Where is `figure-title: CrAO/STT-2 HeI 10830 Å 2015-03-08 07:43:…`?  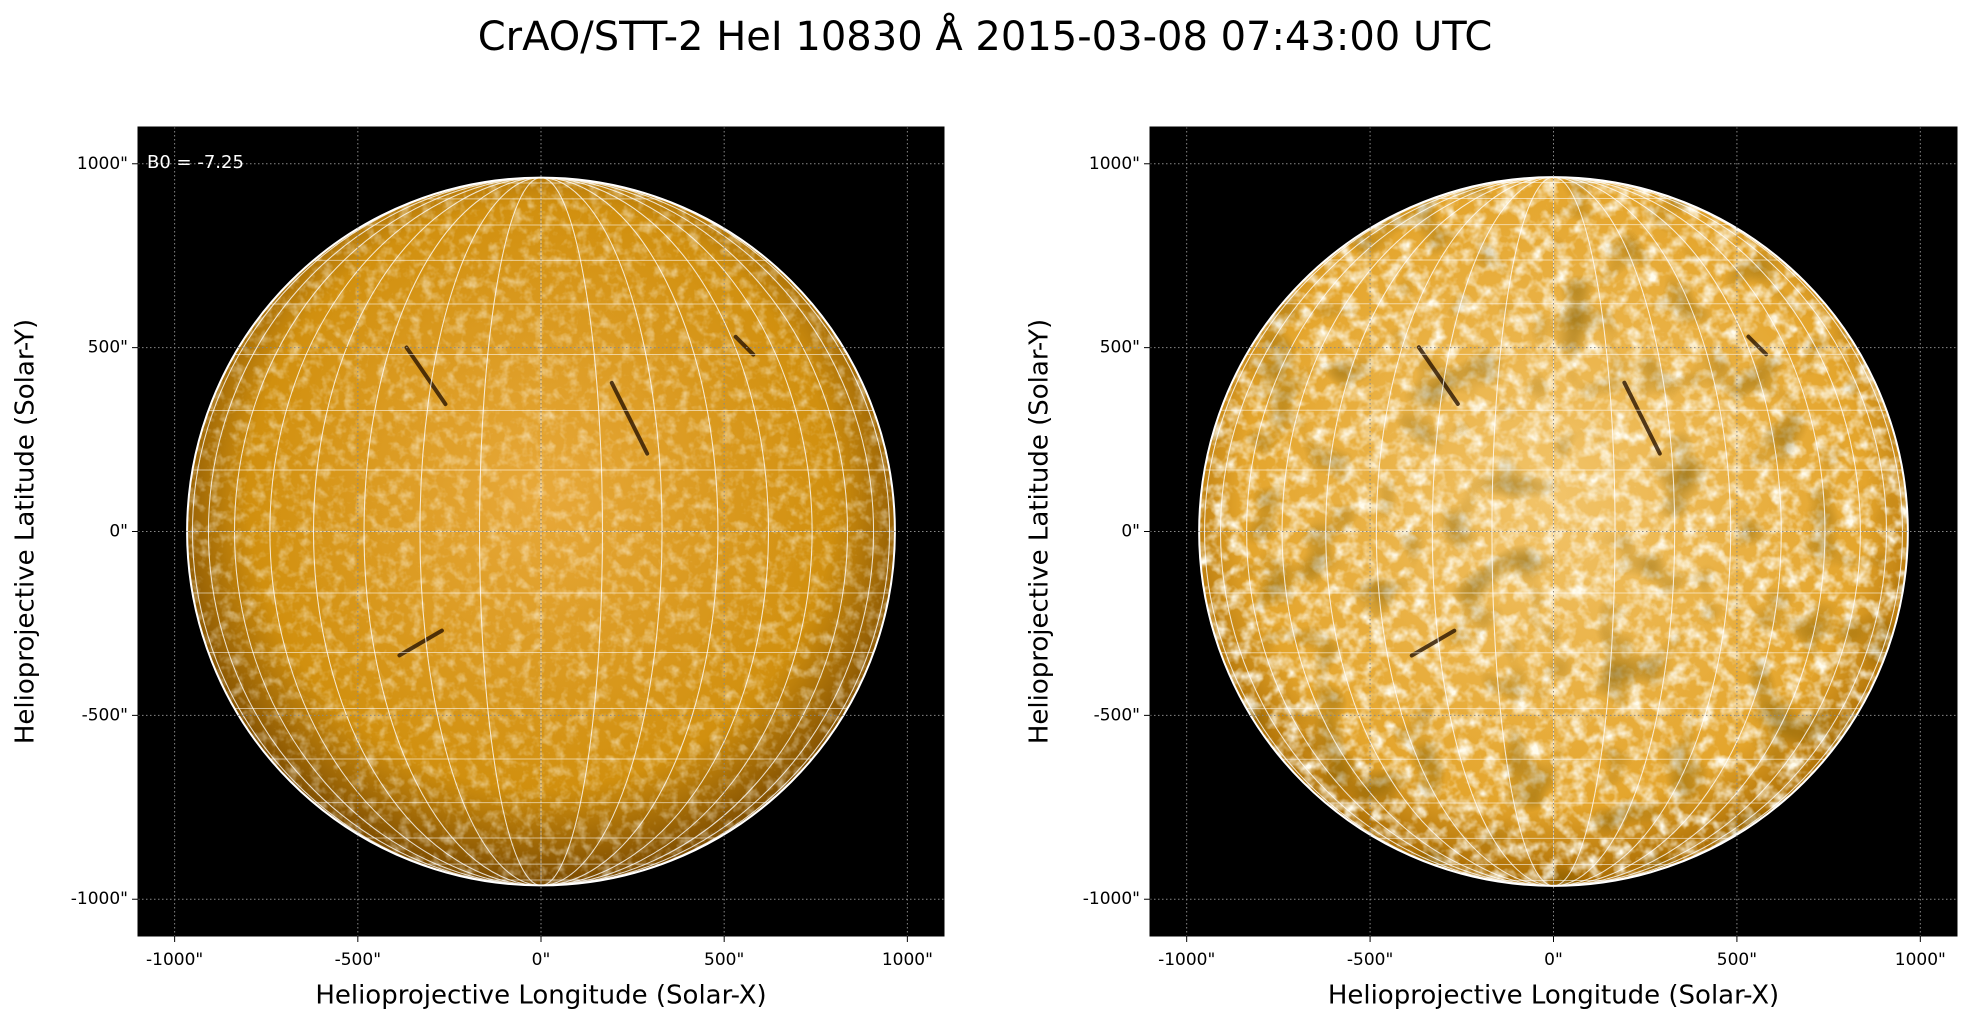
figure-title: CrAO/STT-2 HeI 10830 Å 2015-03-08 07:43:… is located at coordinates (985, 36).